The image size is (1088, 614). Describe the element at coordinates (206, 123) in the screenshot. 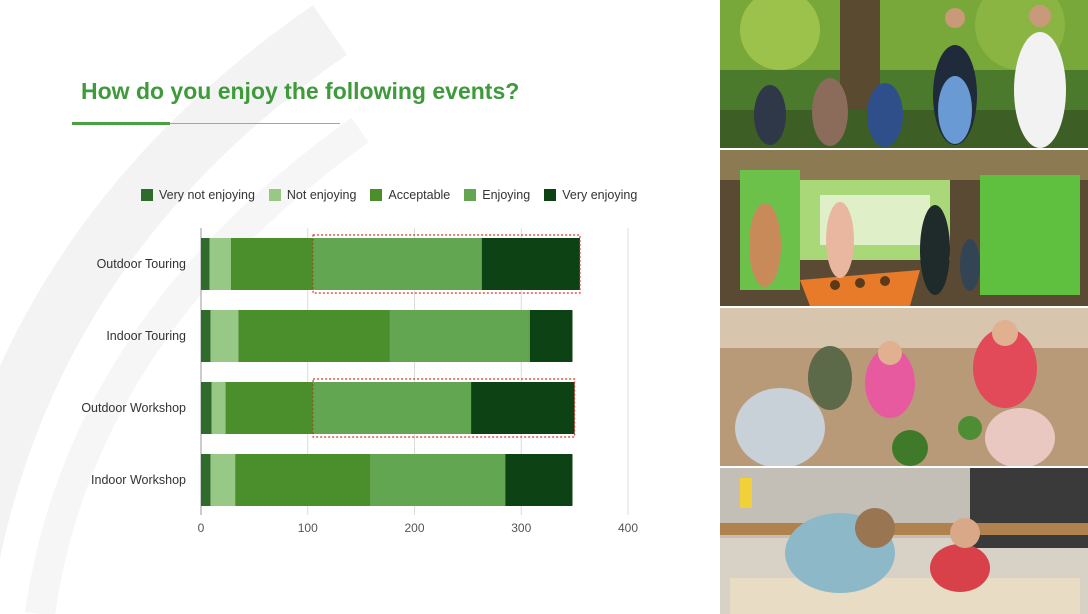

I see `title-underline` at that location.